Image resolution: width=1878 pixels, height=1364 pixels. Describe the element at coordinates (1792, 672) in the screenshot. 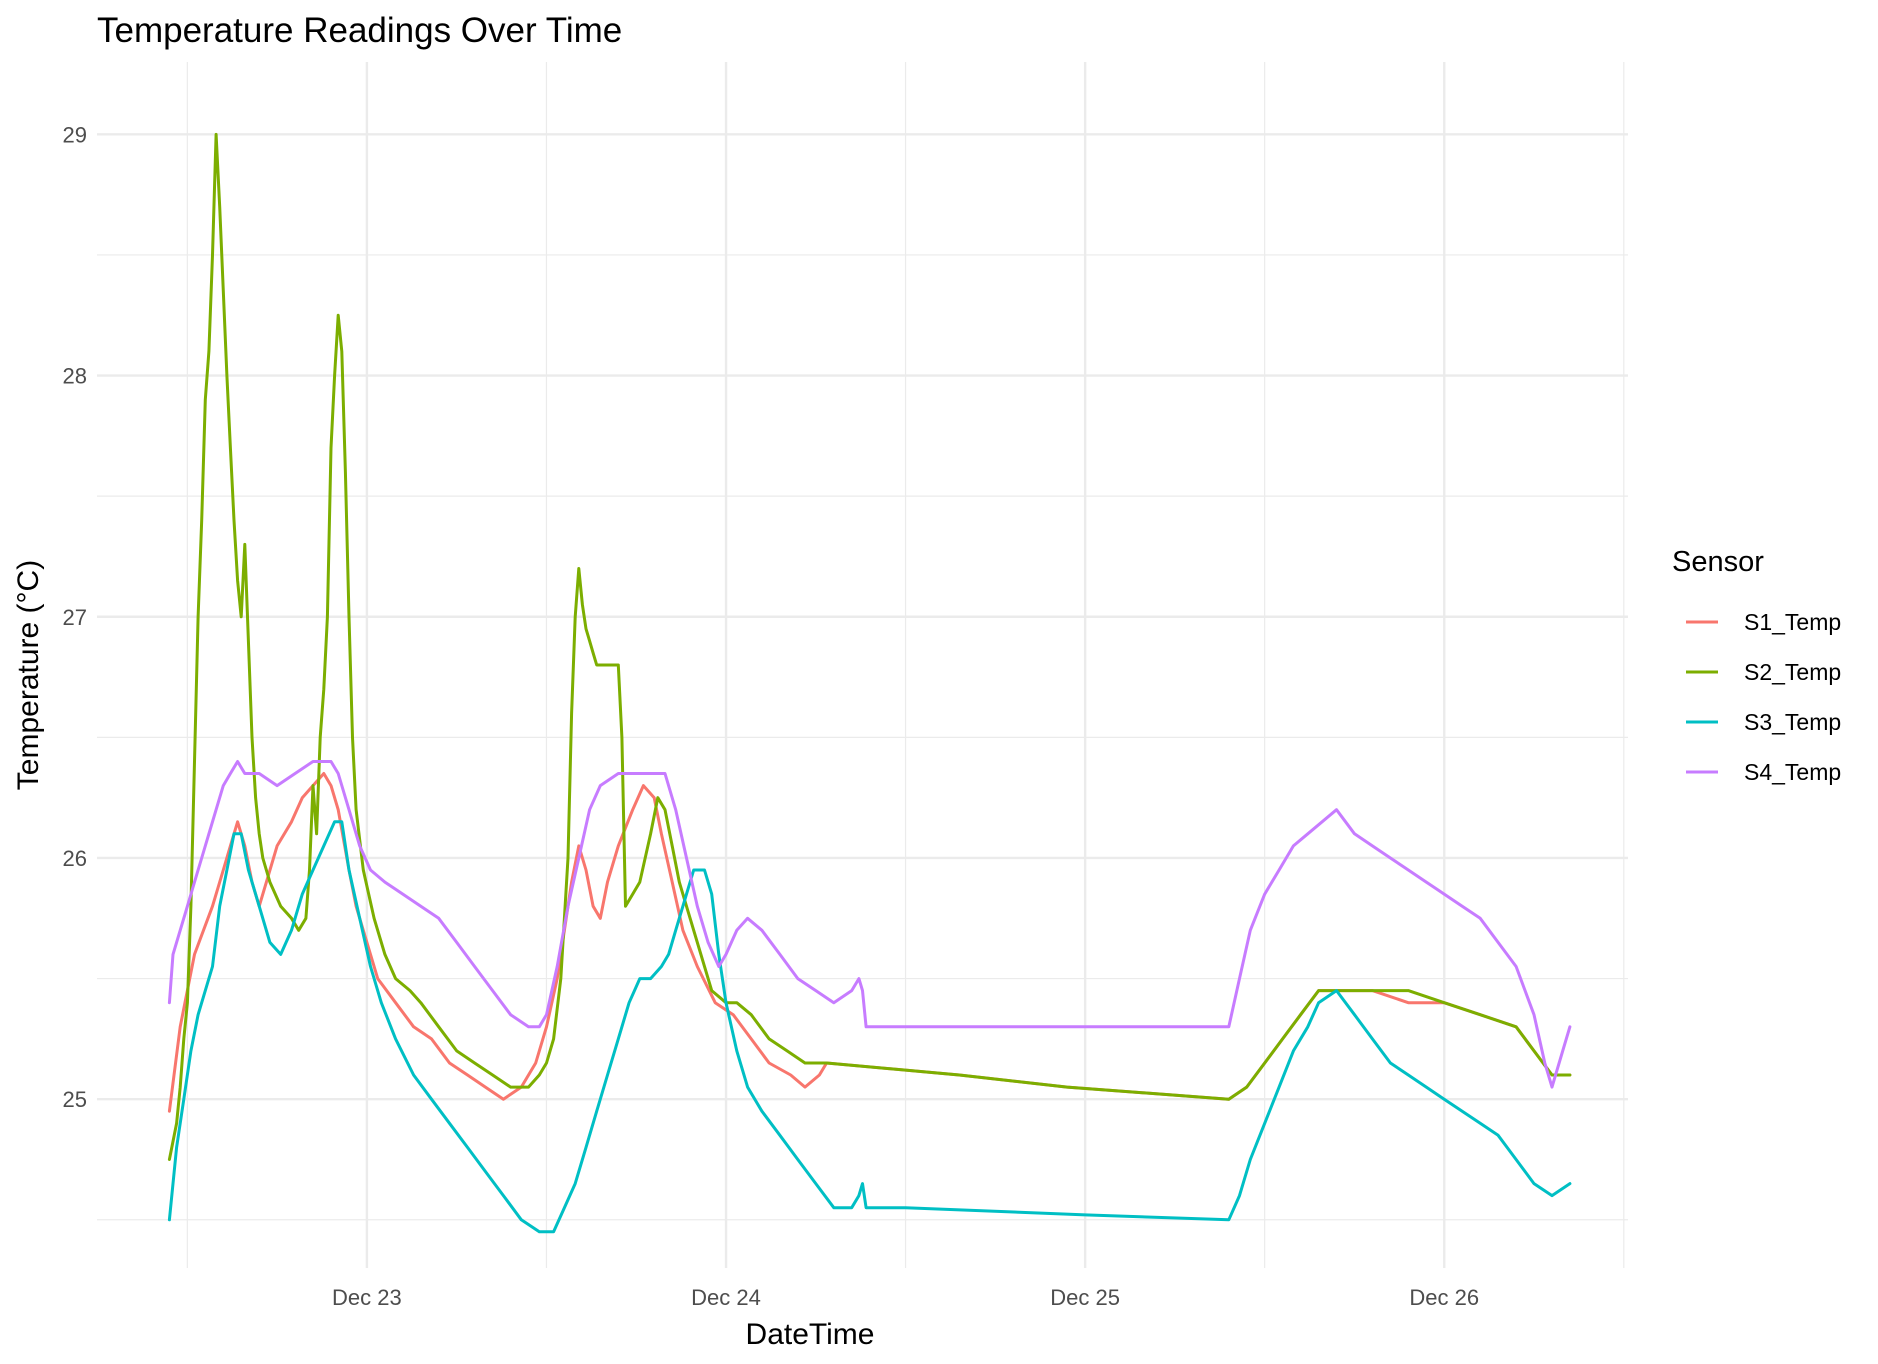

I see `legend-label: S2_Temp` at that location.